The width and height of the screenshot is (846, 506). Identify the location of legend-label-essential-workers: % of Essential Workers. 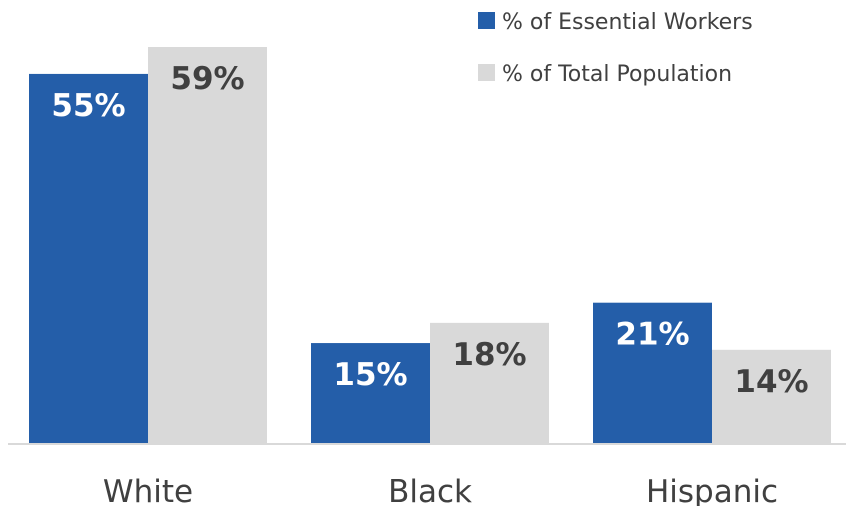
(627, 22).